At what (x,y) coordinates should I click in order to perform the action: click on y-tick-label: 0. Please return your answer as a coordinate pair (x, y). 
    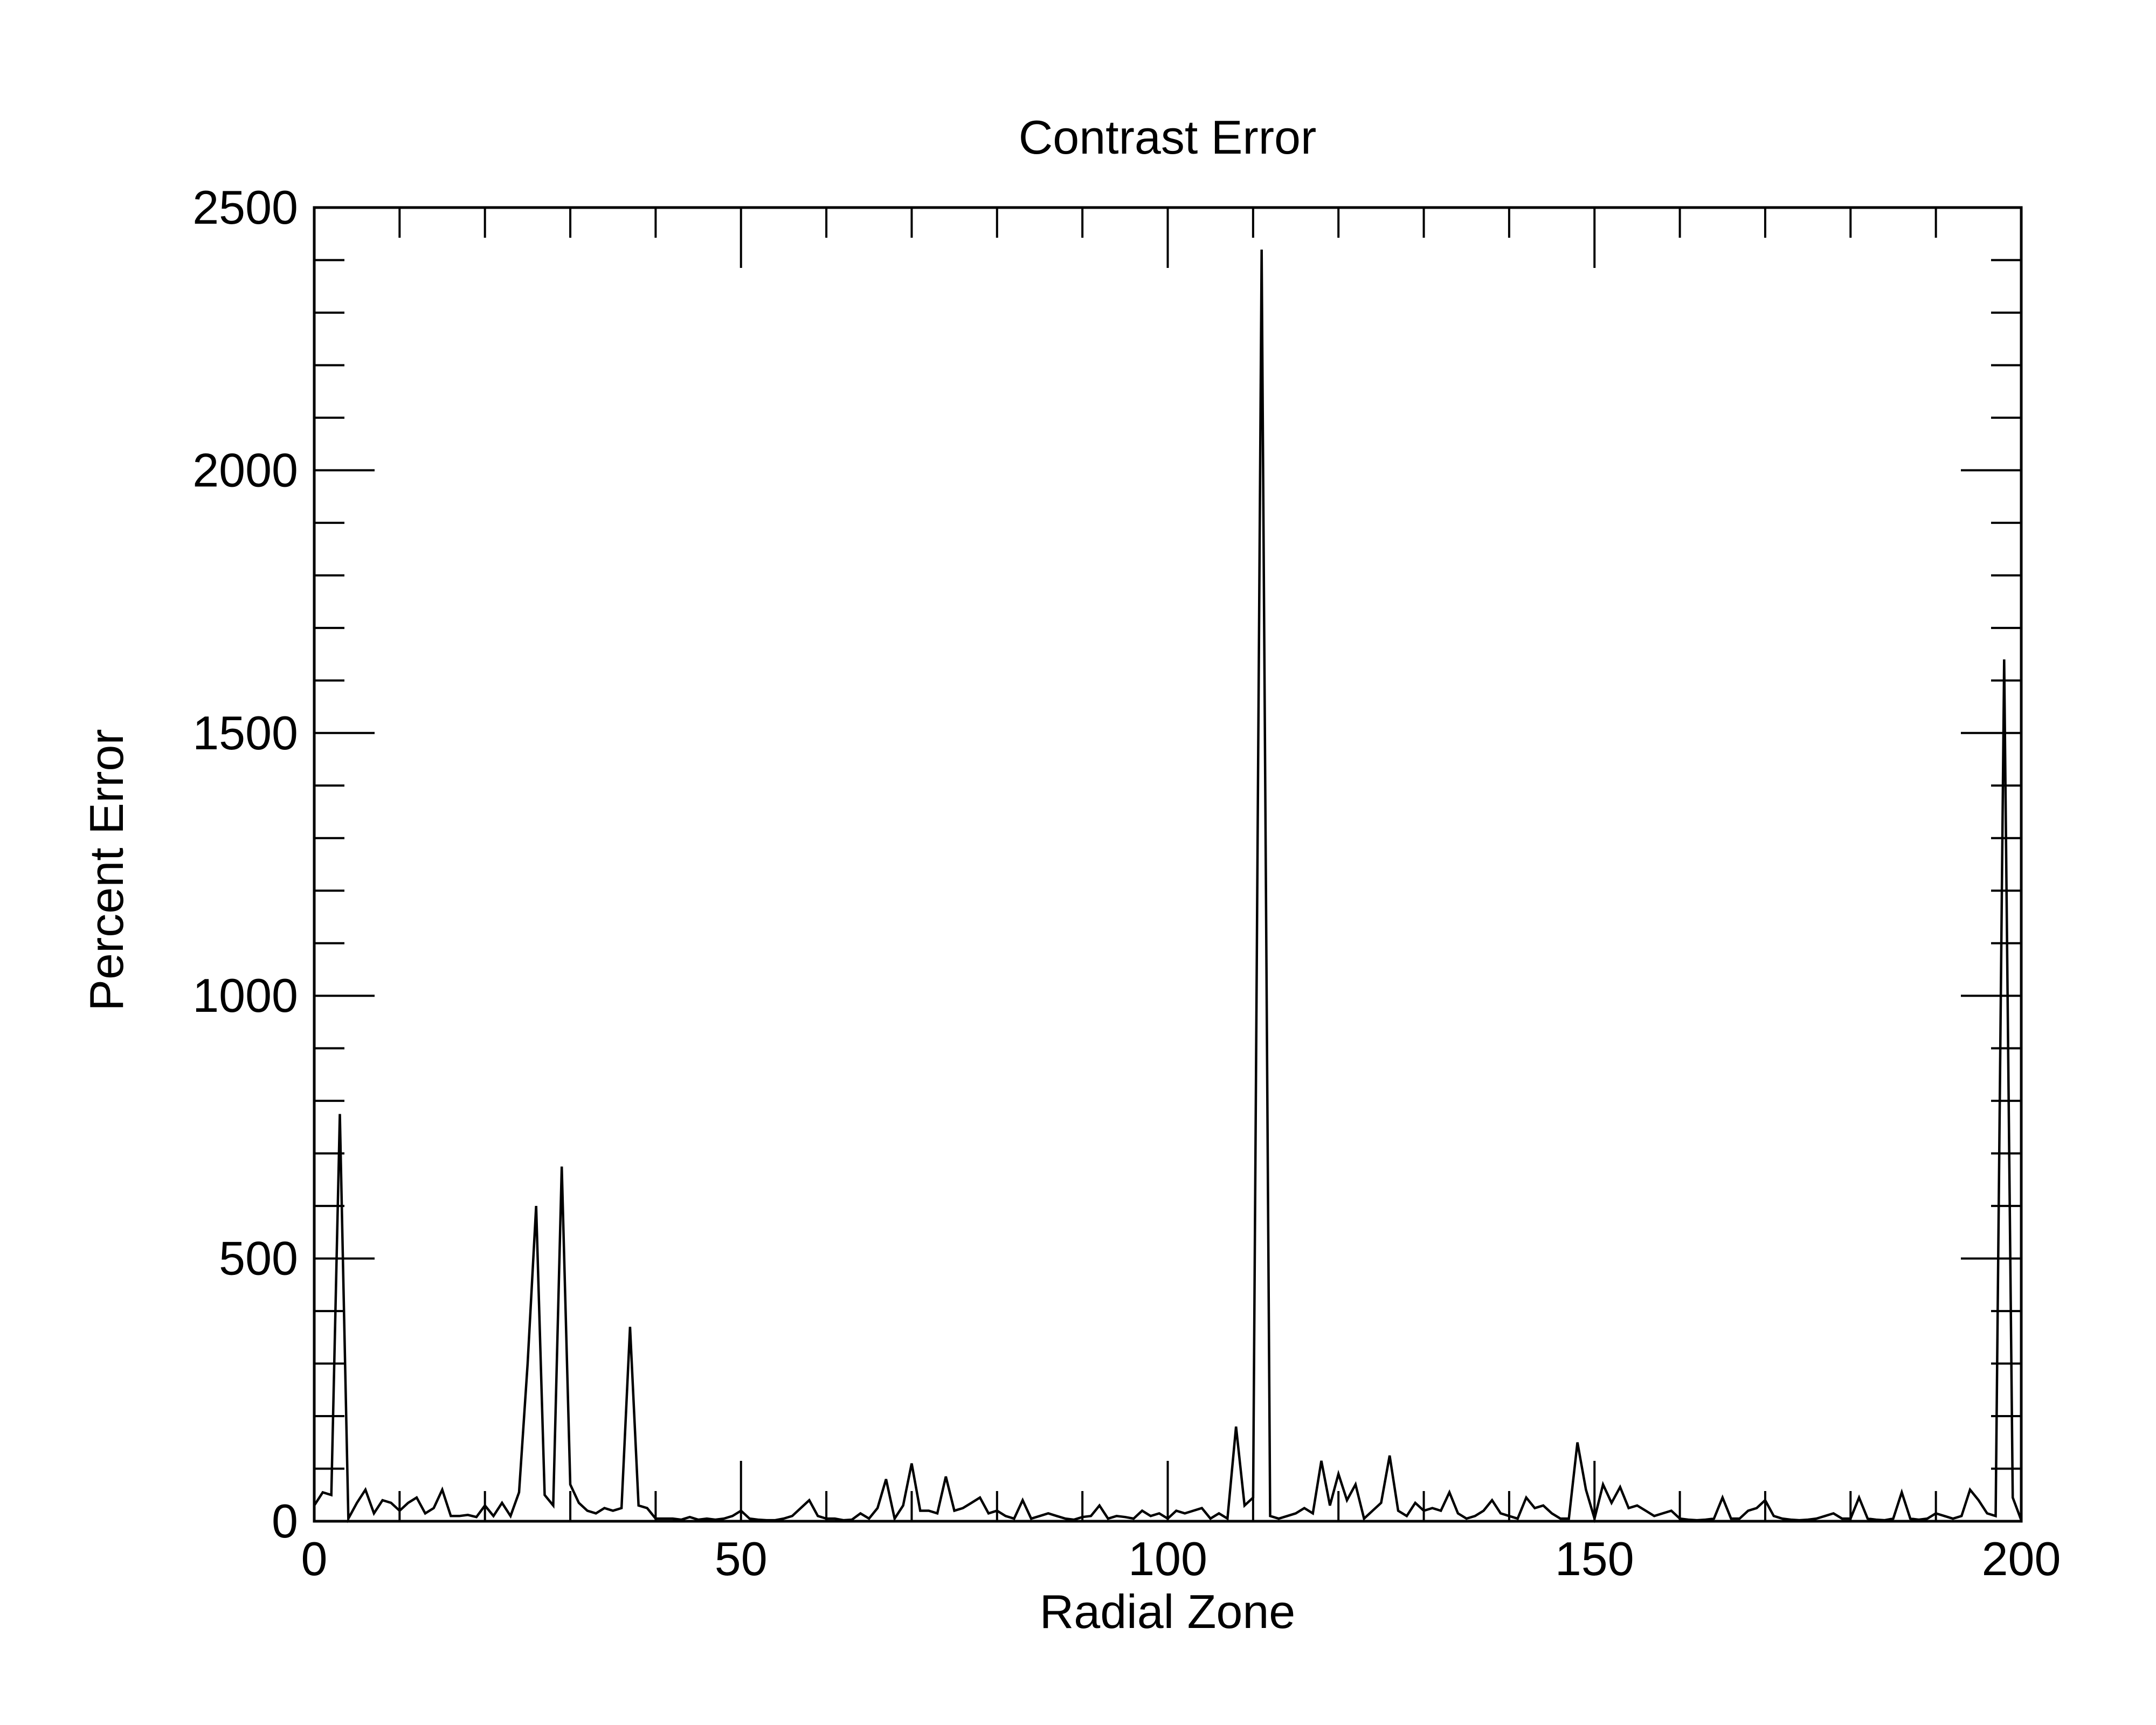
    Looking at the image, I should click on (285, 1521).